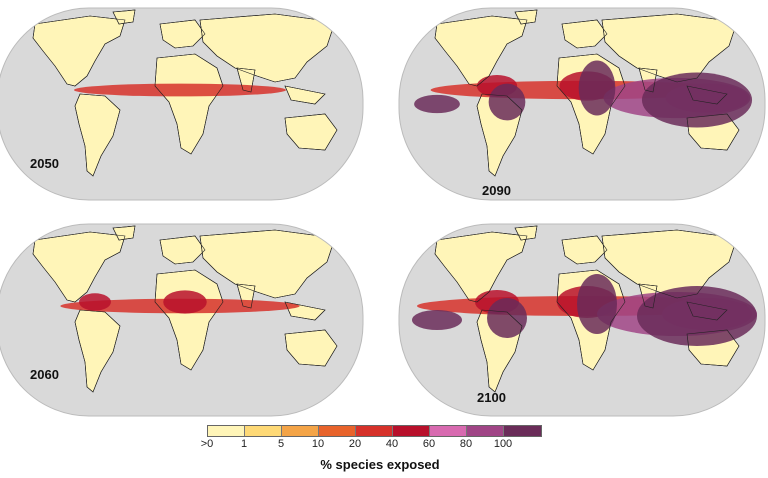 This screenshot has width=768, height=478. Describe the element at coordinates (207, 444) in the screenshot. I see `legend-tick-label: >0` at that location.